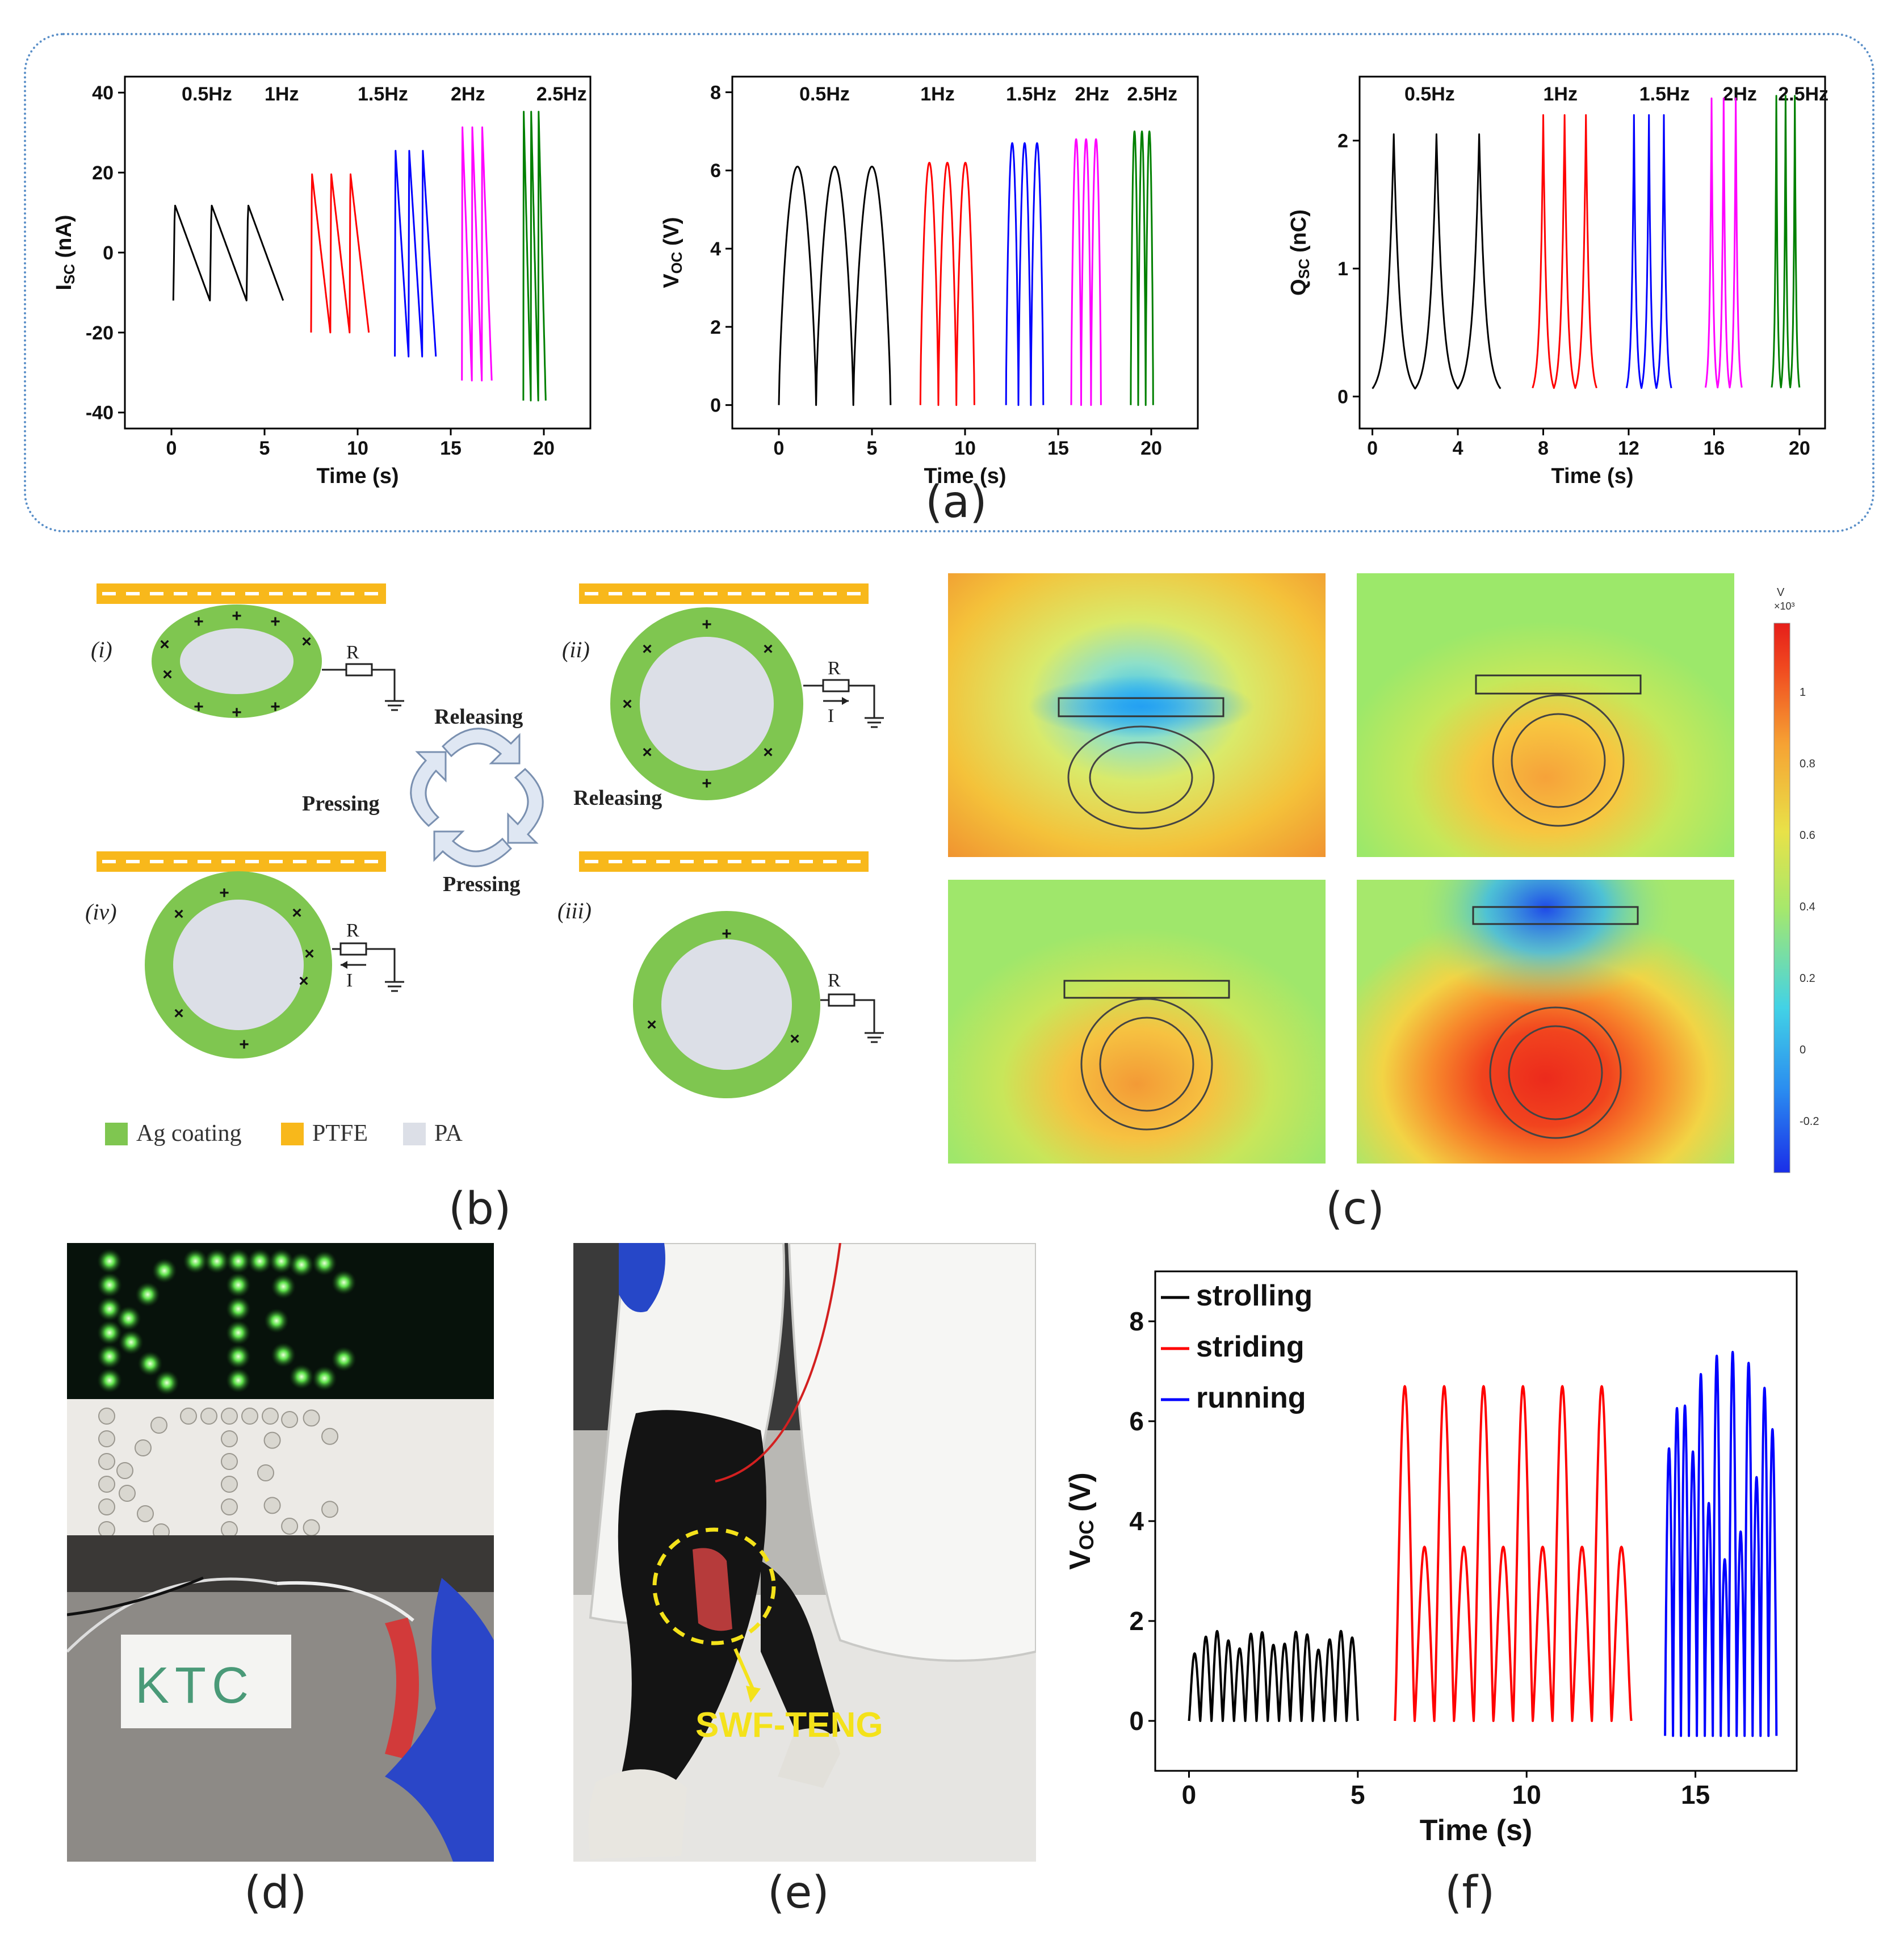 This screenshot has width=1904, height=1936. I want to click on legend-label: strolling, so click(1254, 1296).